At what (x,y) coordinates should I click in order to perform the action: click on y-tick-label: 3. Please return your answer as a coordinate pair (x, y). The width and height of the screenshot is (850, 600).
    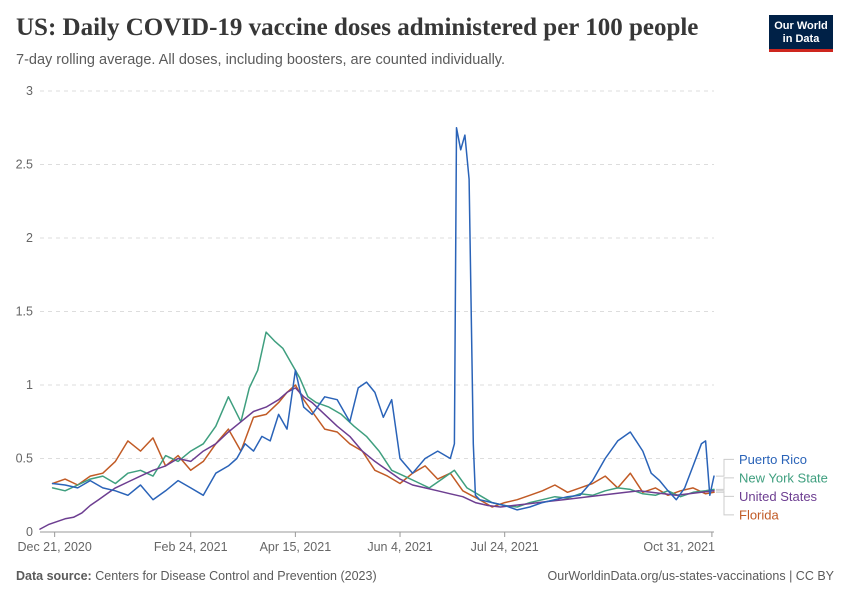
    Looking at the image, I should click on (29, 91).